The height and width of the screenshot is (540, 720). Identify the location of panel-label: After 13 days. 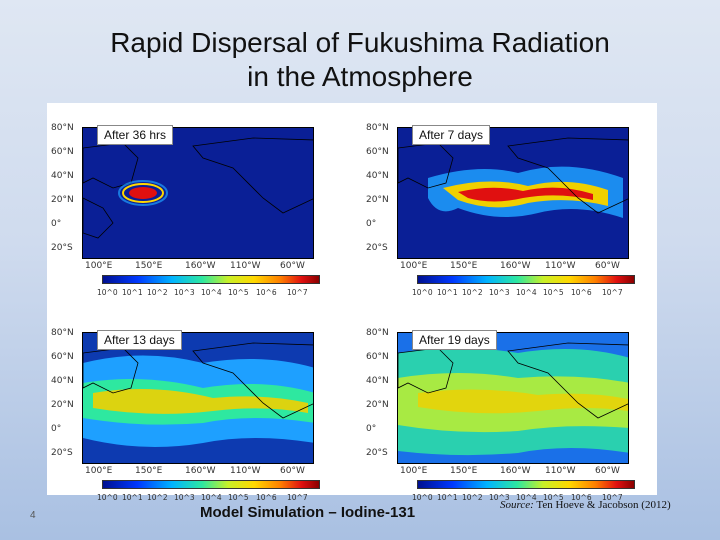
(139, 340).